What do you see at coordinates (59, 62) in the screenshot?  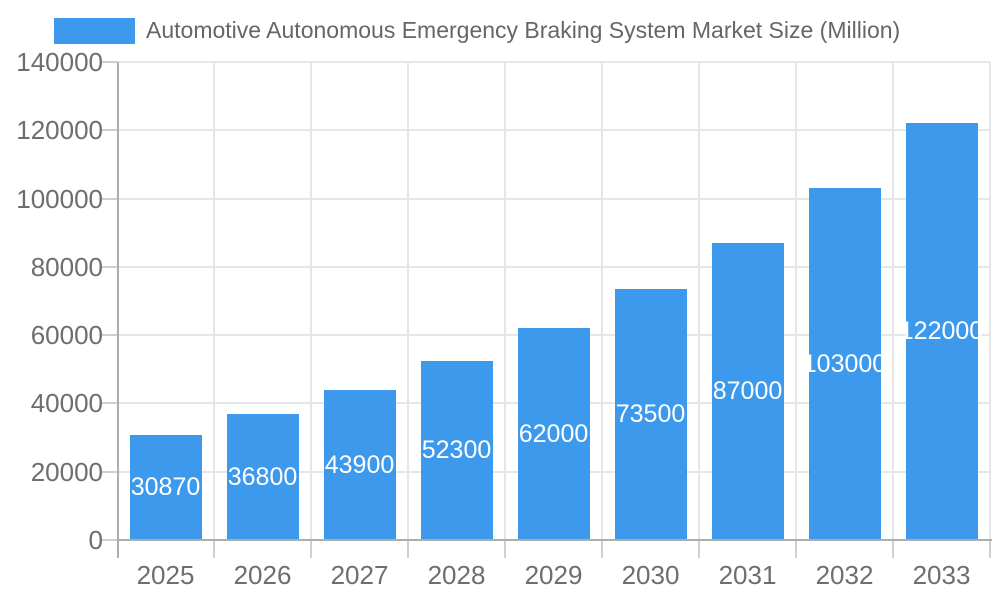 I see `y-axis-label: 140000` at bounding box center [59, 62].